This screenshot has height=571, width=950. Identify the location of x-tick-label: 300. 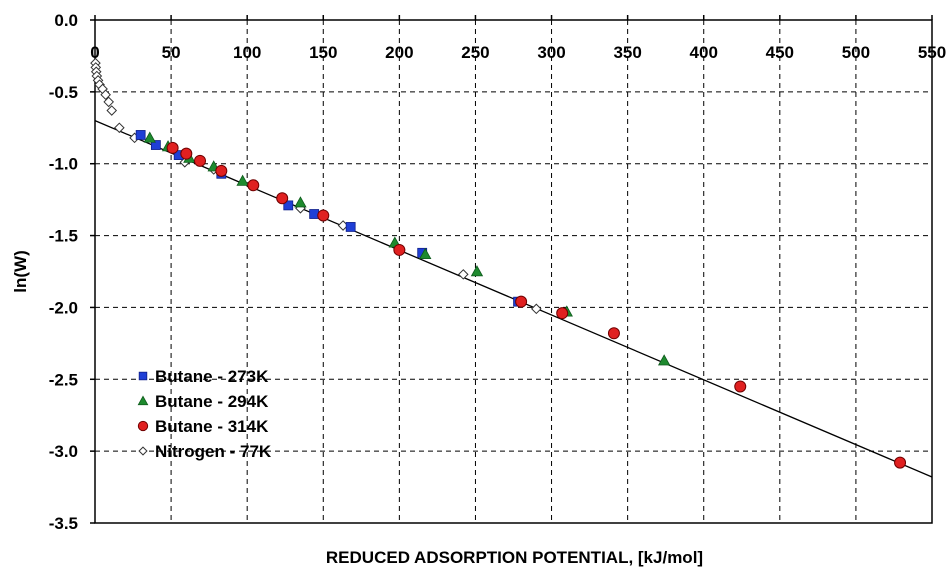
(551, 52).